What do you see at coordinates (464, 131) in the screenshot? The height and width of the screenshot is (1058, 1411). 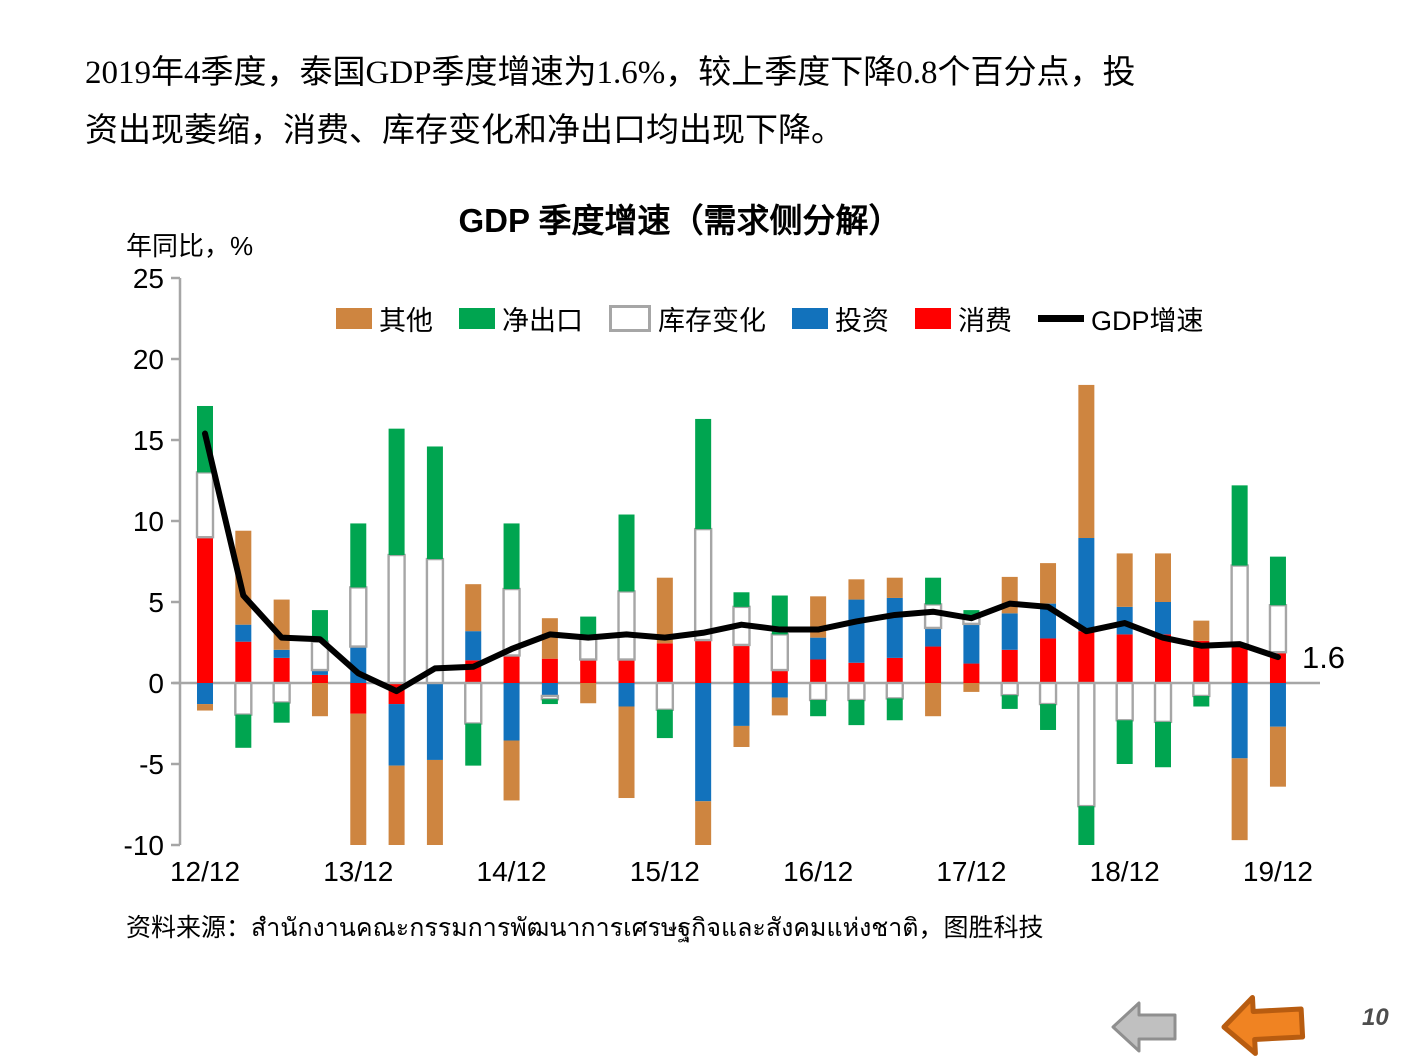 I see `headline-line-2: 资出现萎缩，消费、库存变化和净出口均出现下降。` at bounding box center [464, 131].